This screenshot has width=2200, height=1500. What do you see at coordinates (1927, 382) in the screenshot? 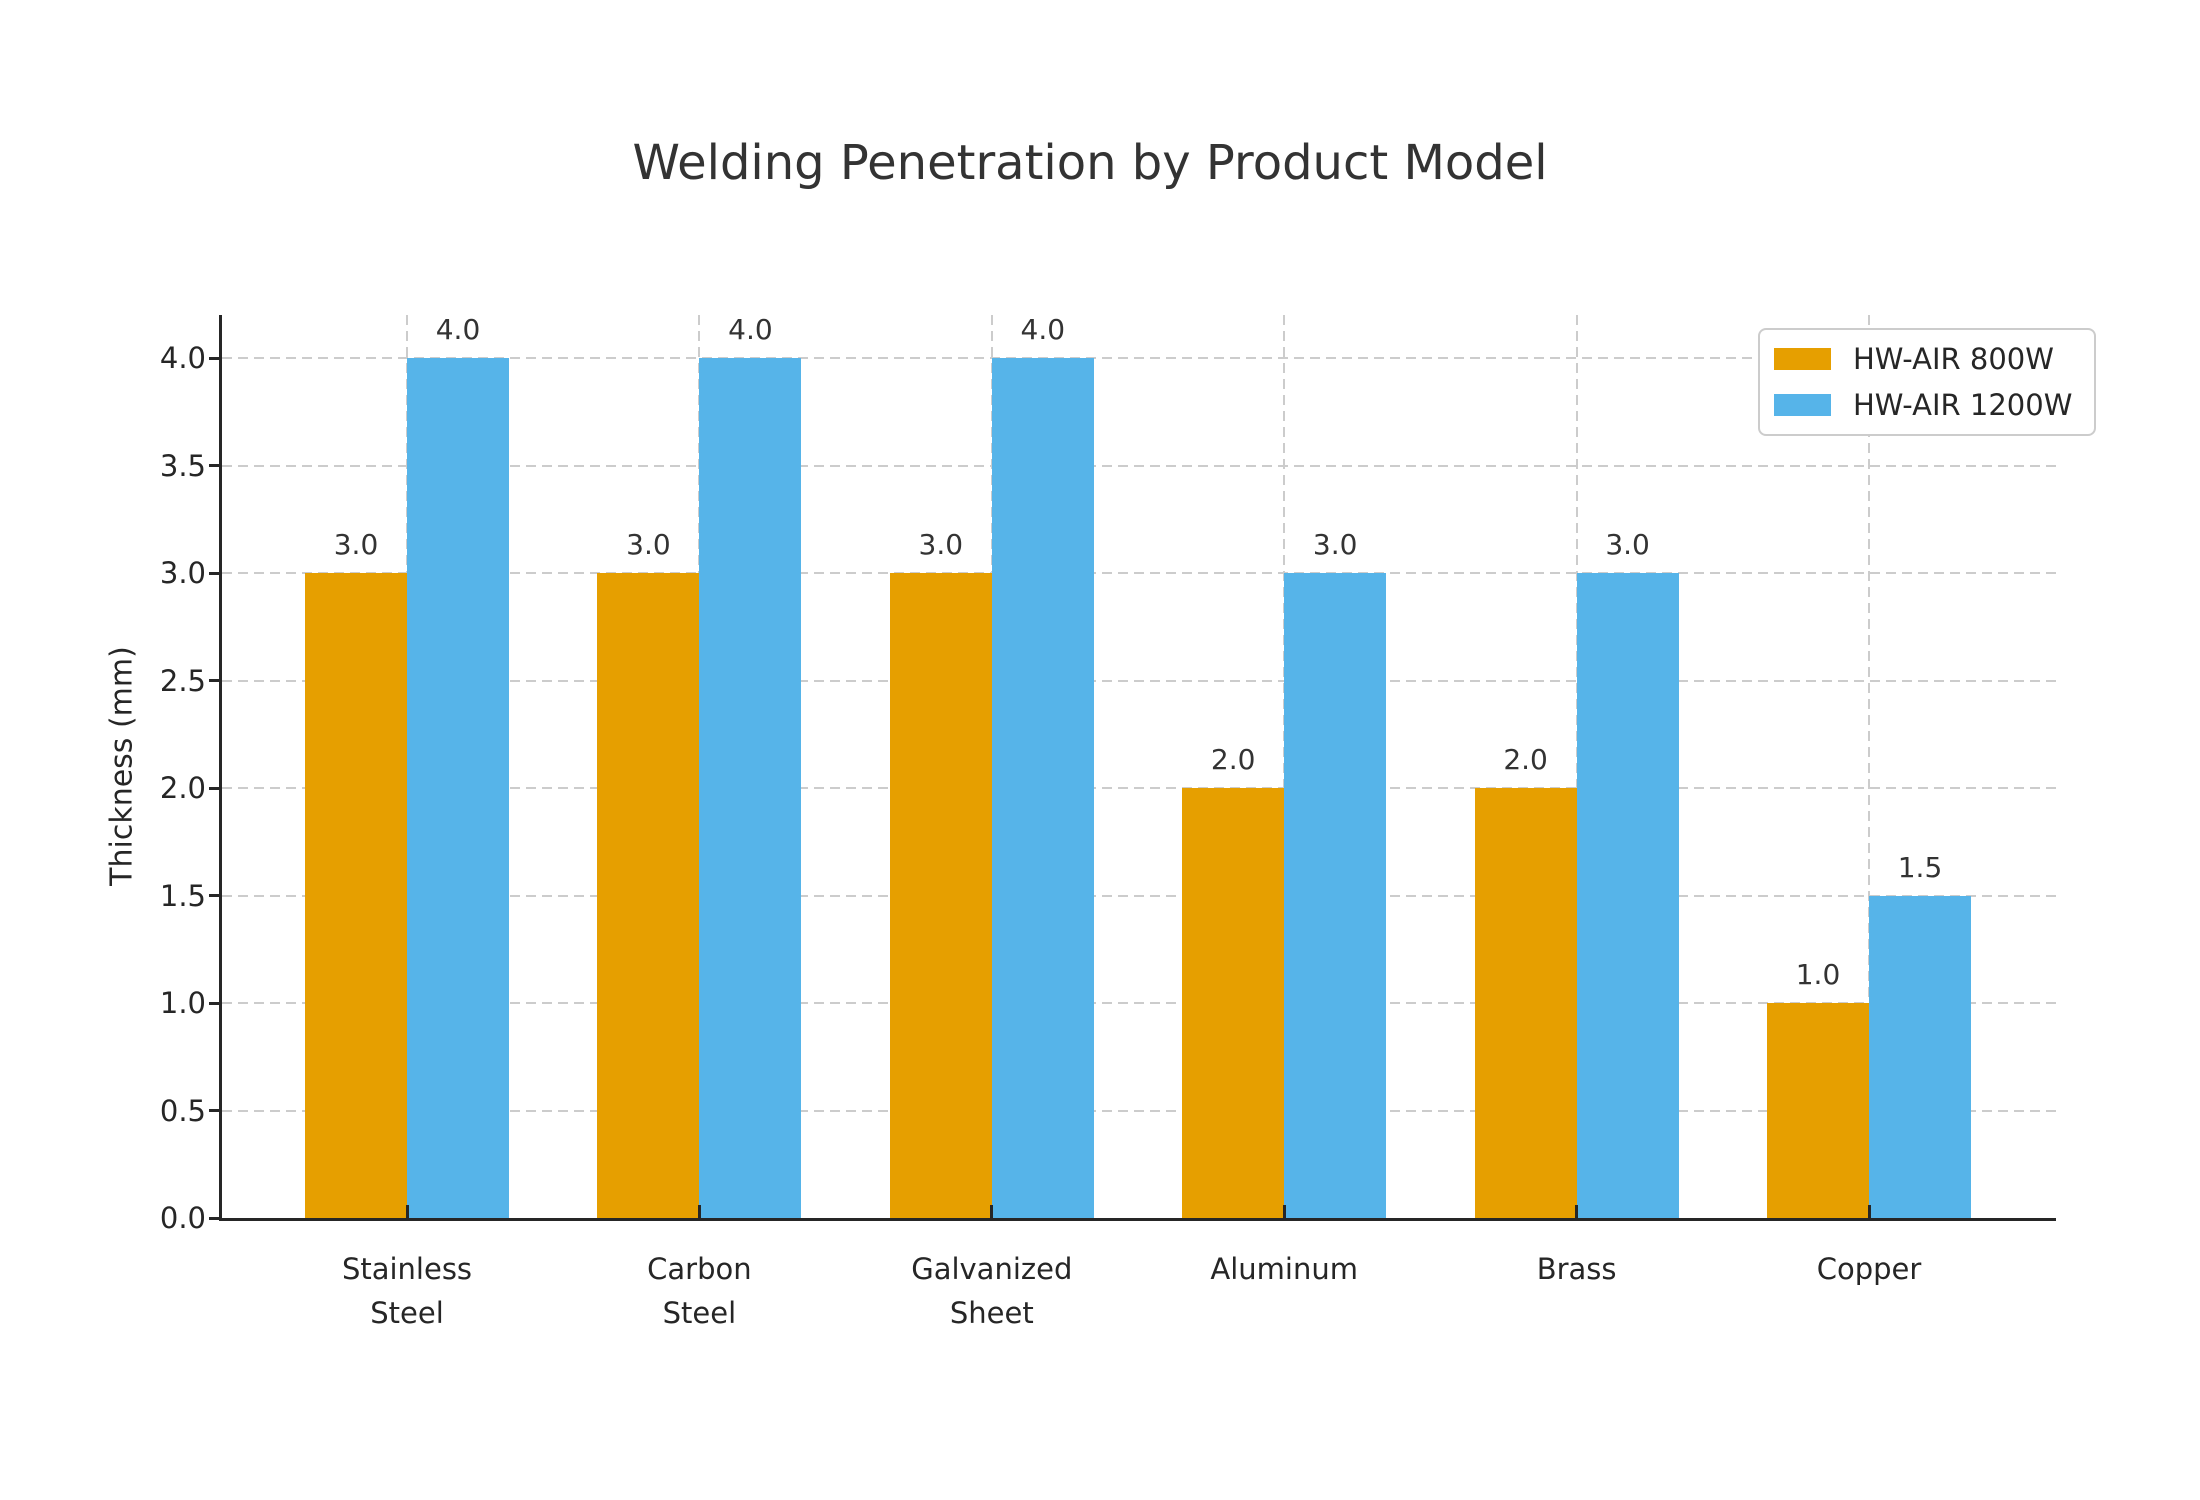
I see `legend: HW-AIR 800W HW-AIR 1200W` at bounding box center [1927, 382].